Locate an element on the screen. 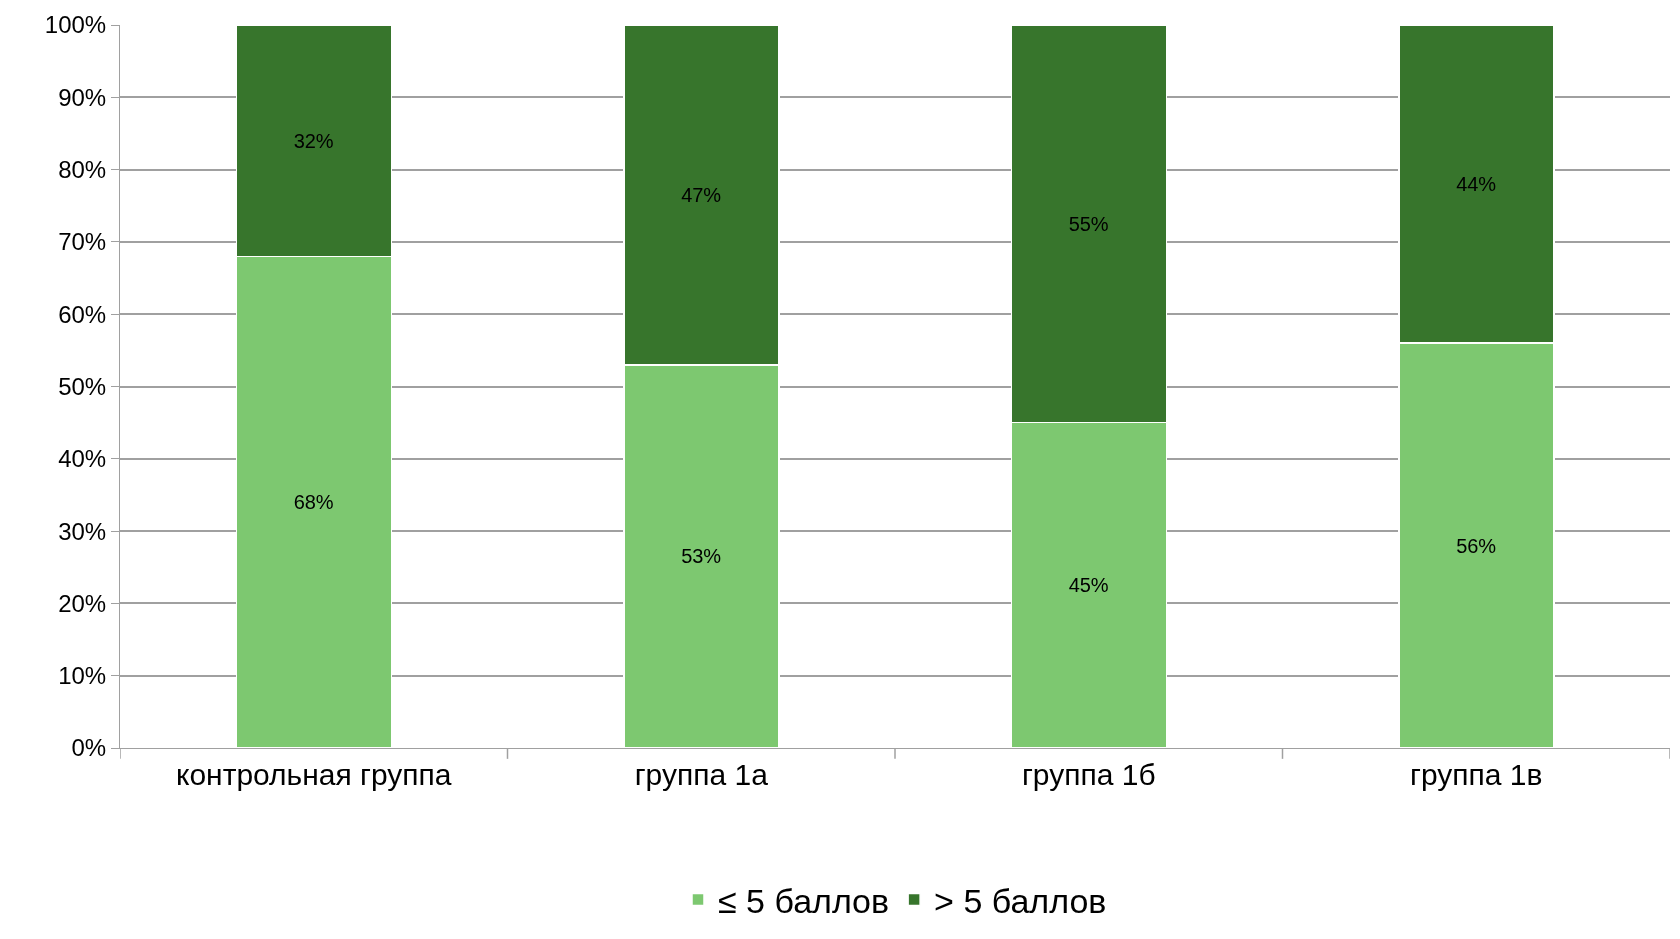  text: 32% is located at coordinates (313, 140).